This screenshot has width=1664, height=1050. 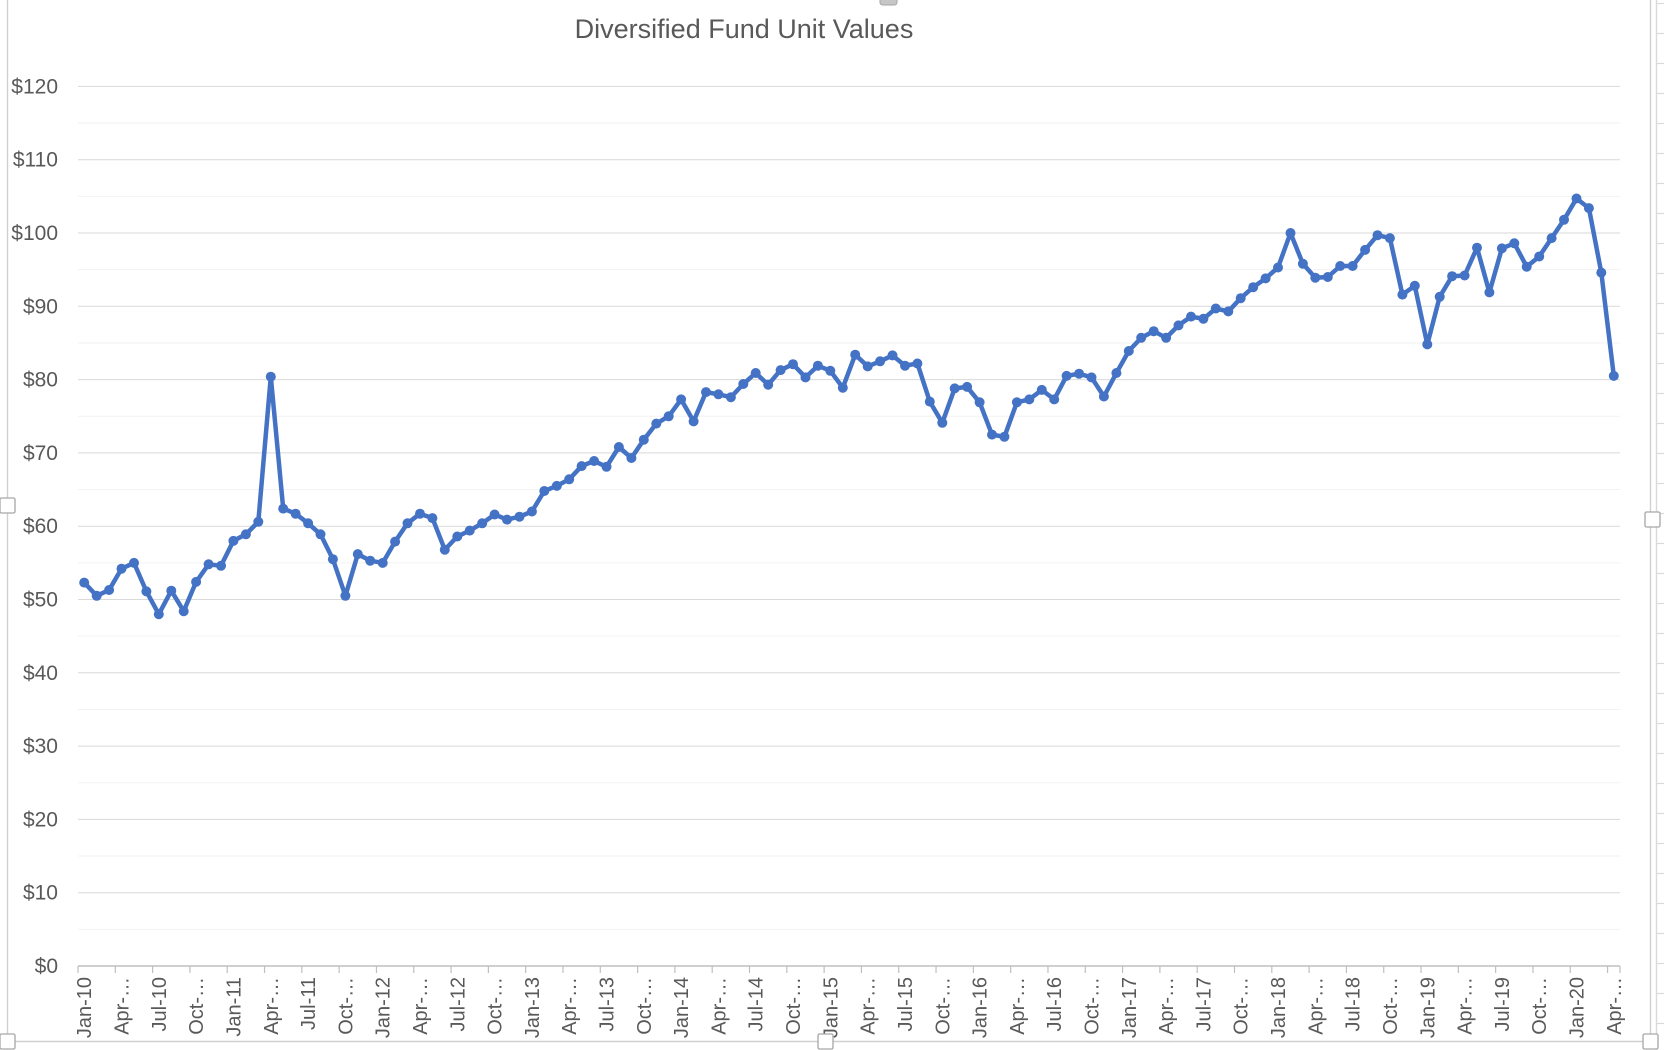 I want to click on chart-resize-handle-bottom-right, so click(x=1650, y=1041).